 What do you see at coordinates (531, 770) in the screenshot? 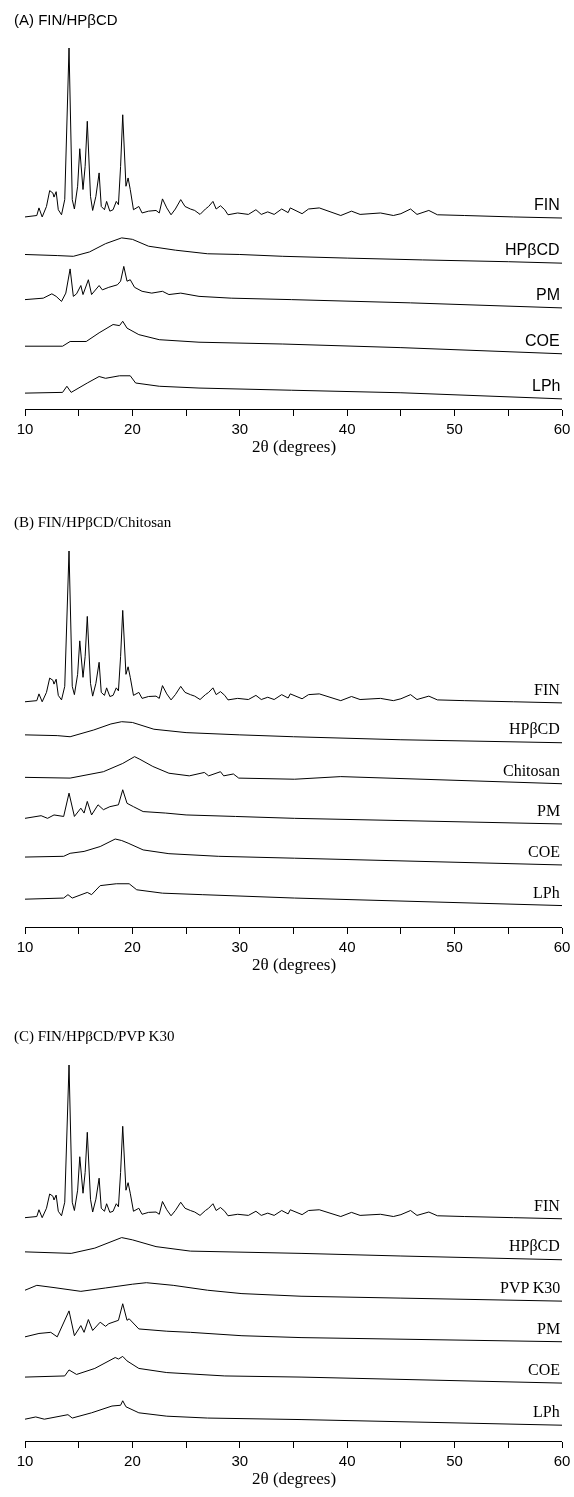
I see `series-label: Chitosan` at bounding box center [531, 770].